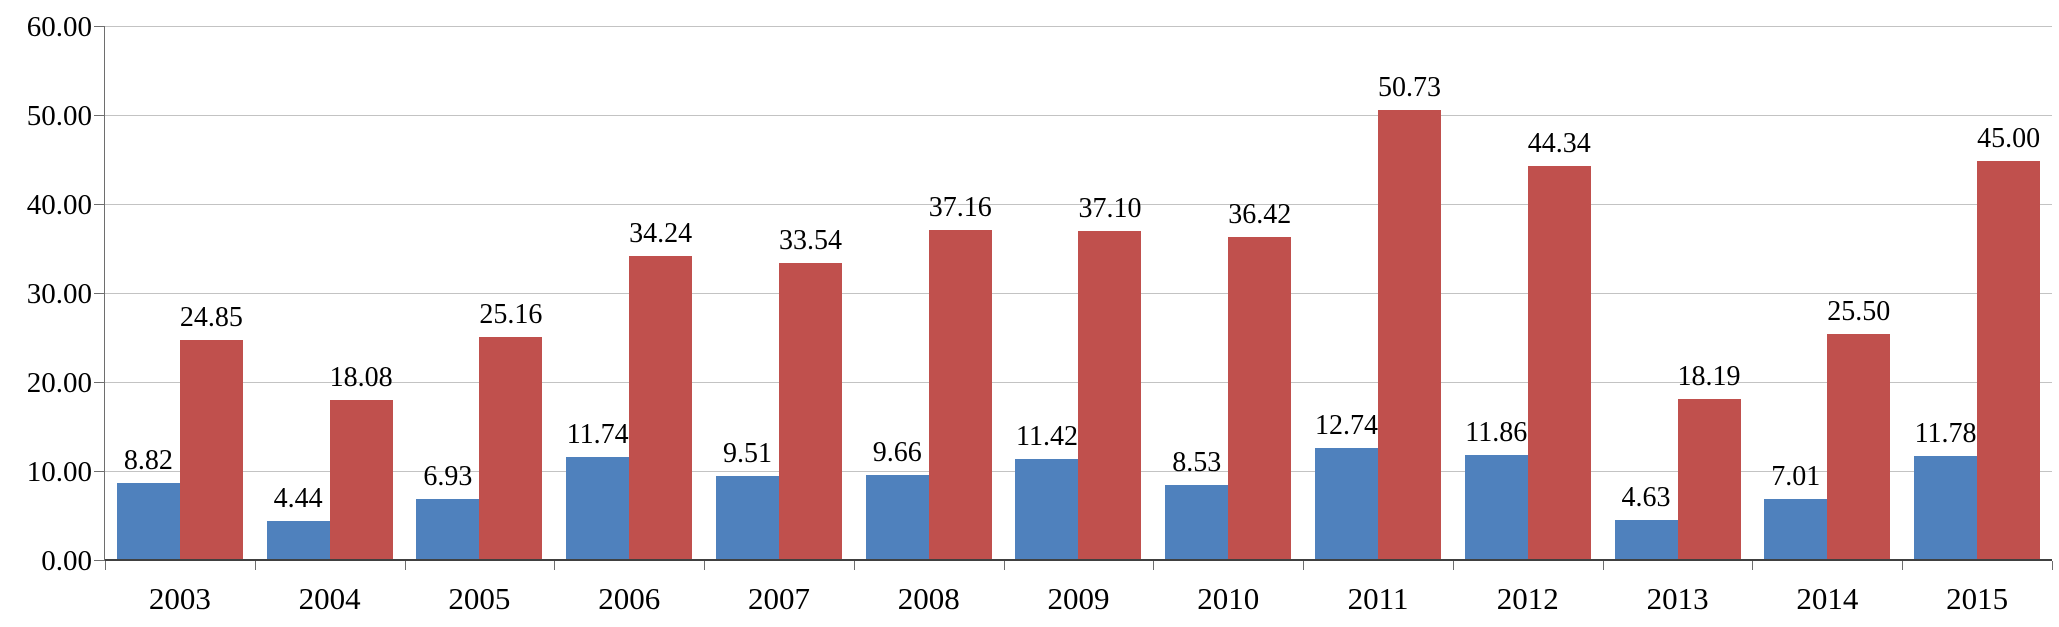  Describe the element at coordinates (329, 598) in the screenshot. I see `x-tick-label-2004: 2004` at that location.